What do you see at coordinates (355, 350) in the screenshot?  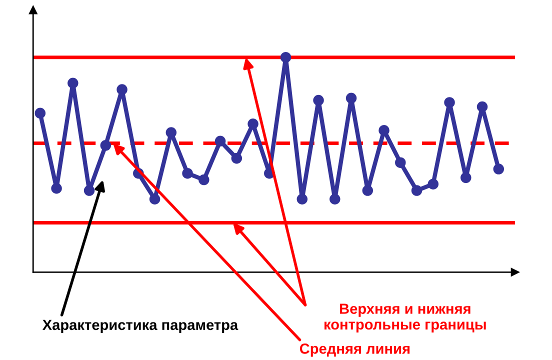 I see `text: Средняя линия` at bounding box center [355, 350].